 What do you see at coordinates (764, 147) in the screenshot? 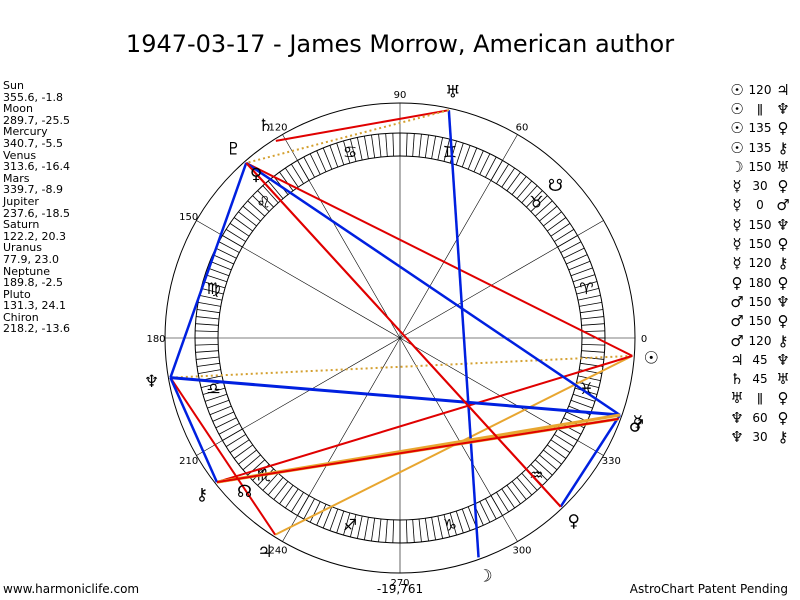
I see `aspect-row: ☉ 135 ⚷` at bounding box center [764, 147].